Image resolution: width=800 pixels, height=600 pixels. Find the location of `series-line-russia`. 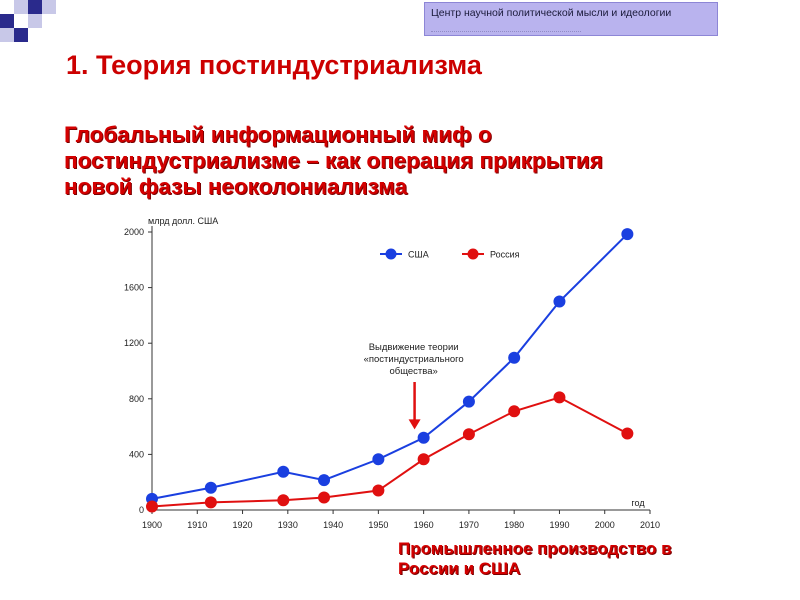

series-line-russia is located at coordinates (389, 452).